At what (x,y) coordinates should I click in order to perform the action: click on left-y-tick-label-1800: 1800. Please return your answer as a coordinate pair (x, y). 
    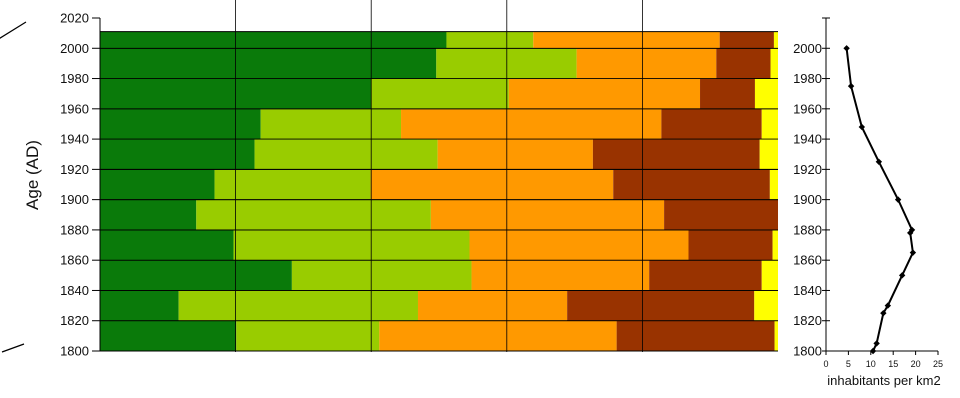
    Looking at the image, I should click on (74, 351).